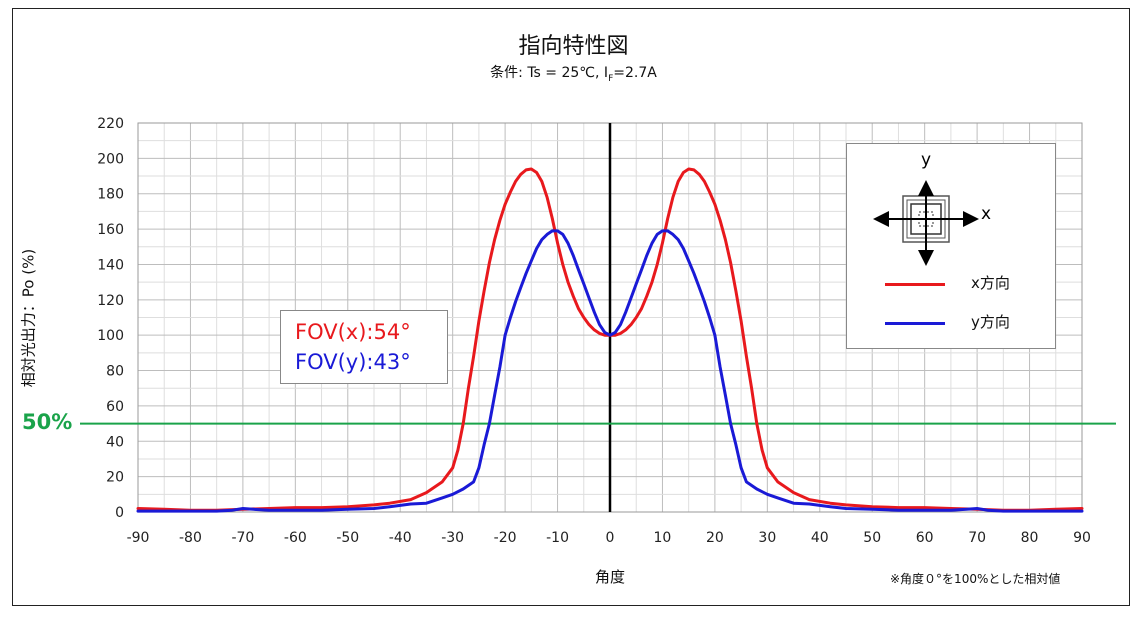  Describe the element at coordinates (872, 538) in the screenshot. I see `x-tick-label: 50` at that location.